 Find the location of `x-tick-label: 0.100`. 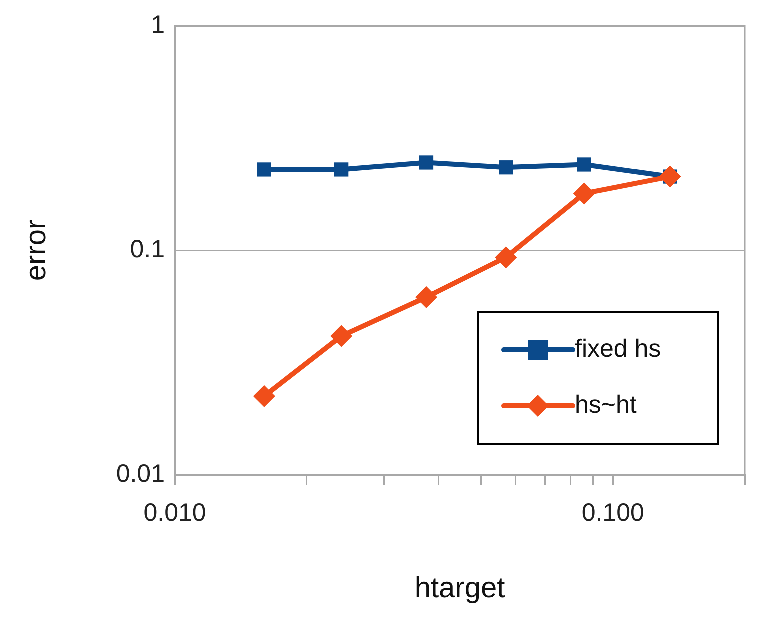

x-tick-label: 0.100 is located at coordinates (613, 512).